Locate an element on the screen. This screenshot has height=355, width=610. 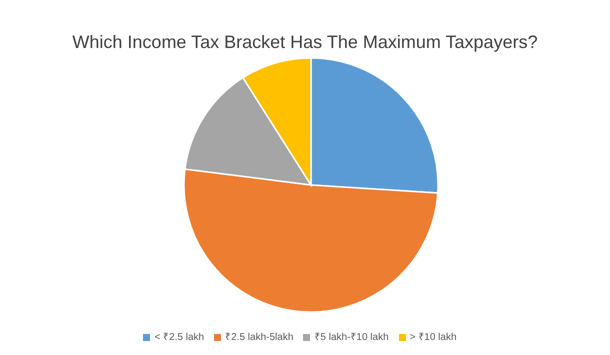
legend-label: ₹5 lakh-₹10 lakh is located at coordinates (351, 337).